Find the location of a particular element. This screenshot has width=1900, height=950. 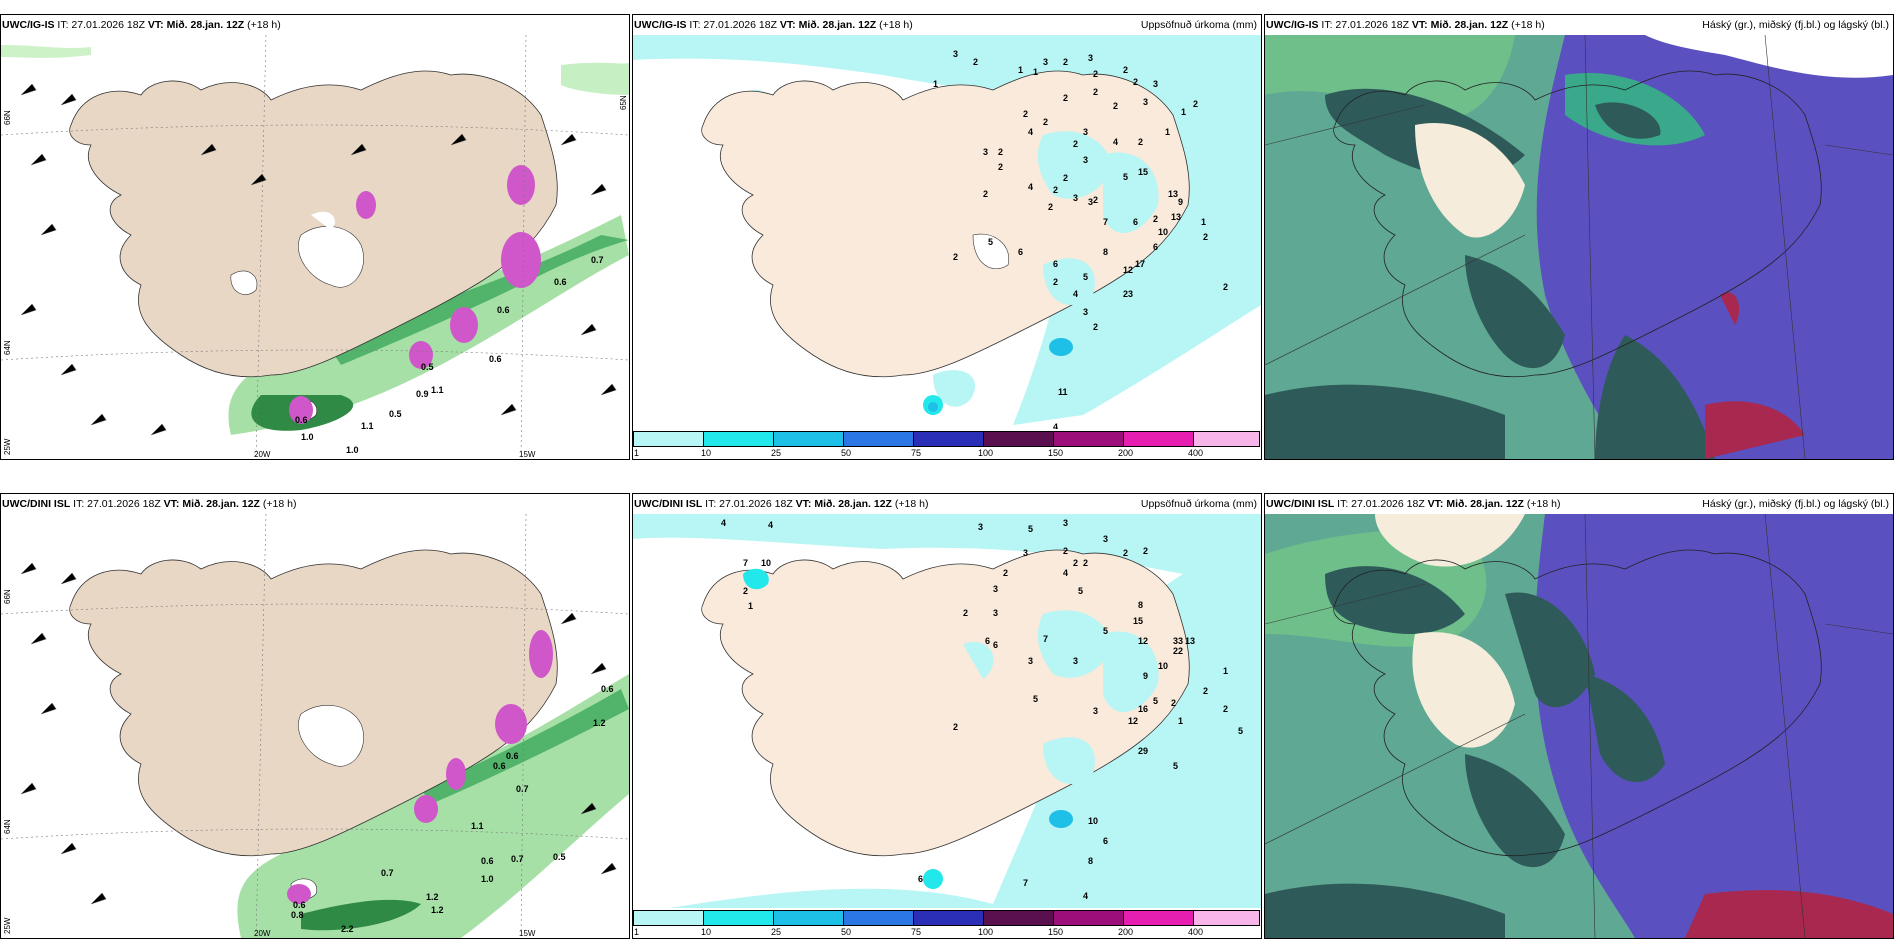

lat-tick-label: 66N is located at coordinates (7, 117).